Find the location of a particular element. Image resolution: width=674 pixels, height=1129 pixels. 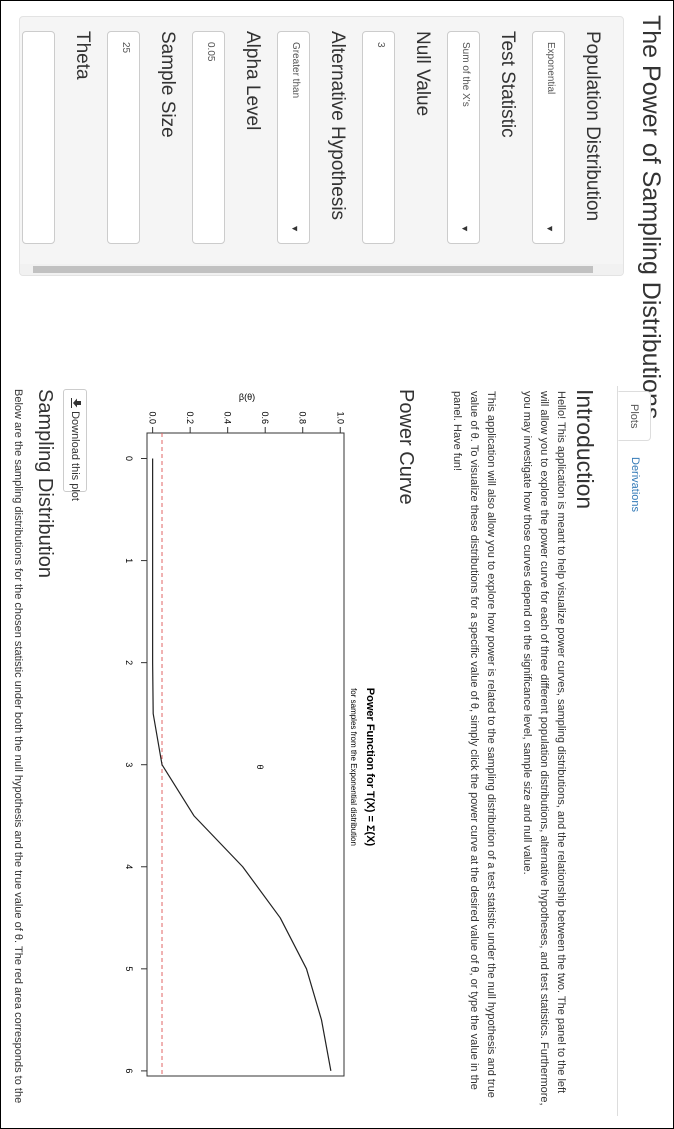

y-tick-label: 0.4 is located at coordinates (228, 417).